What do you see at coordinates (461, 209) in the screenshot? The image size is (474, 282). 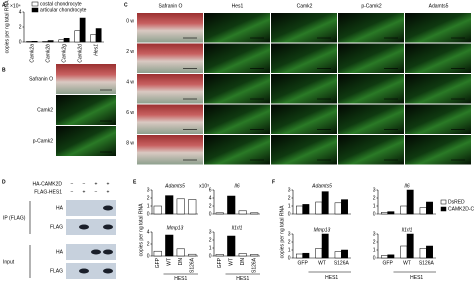 I see `legend-label: CAMK2D-CA` at bounding box center [461, 209].